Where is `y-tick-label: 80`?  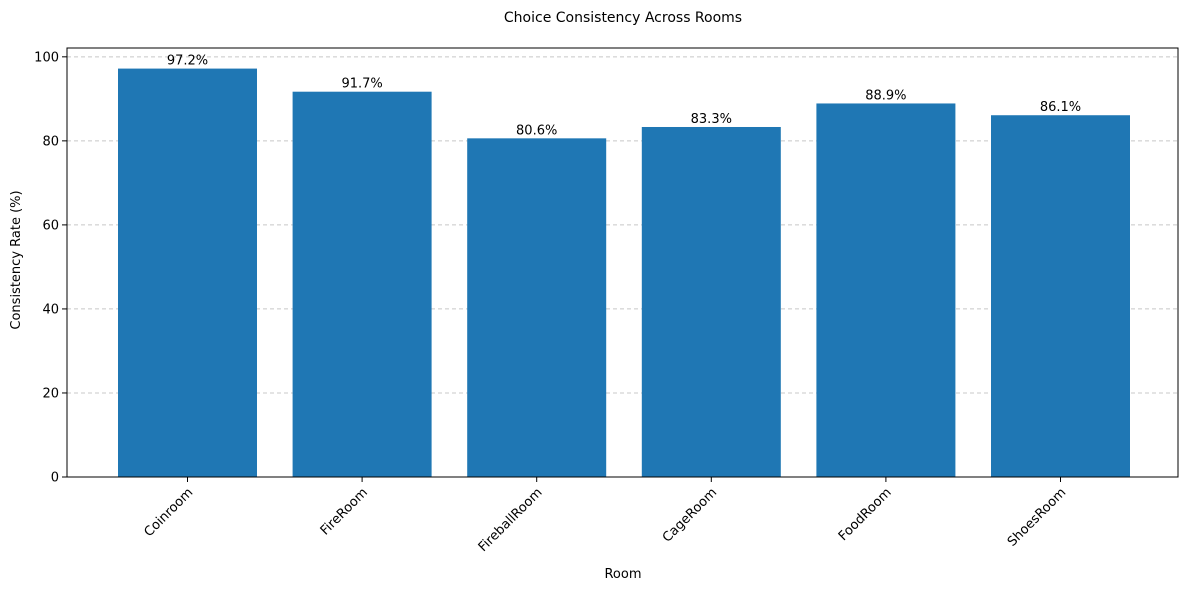
y-tick-label: 80 is located at coordinates (50, 141).